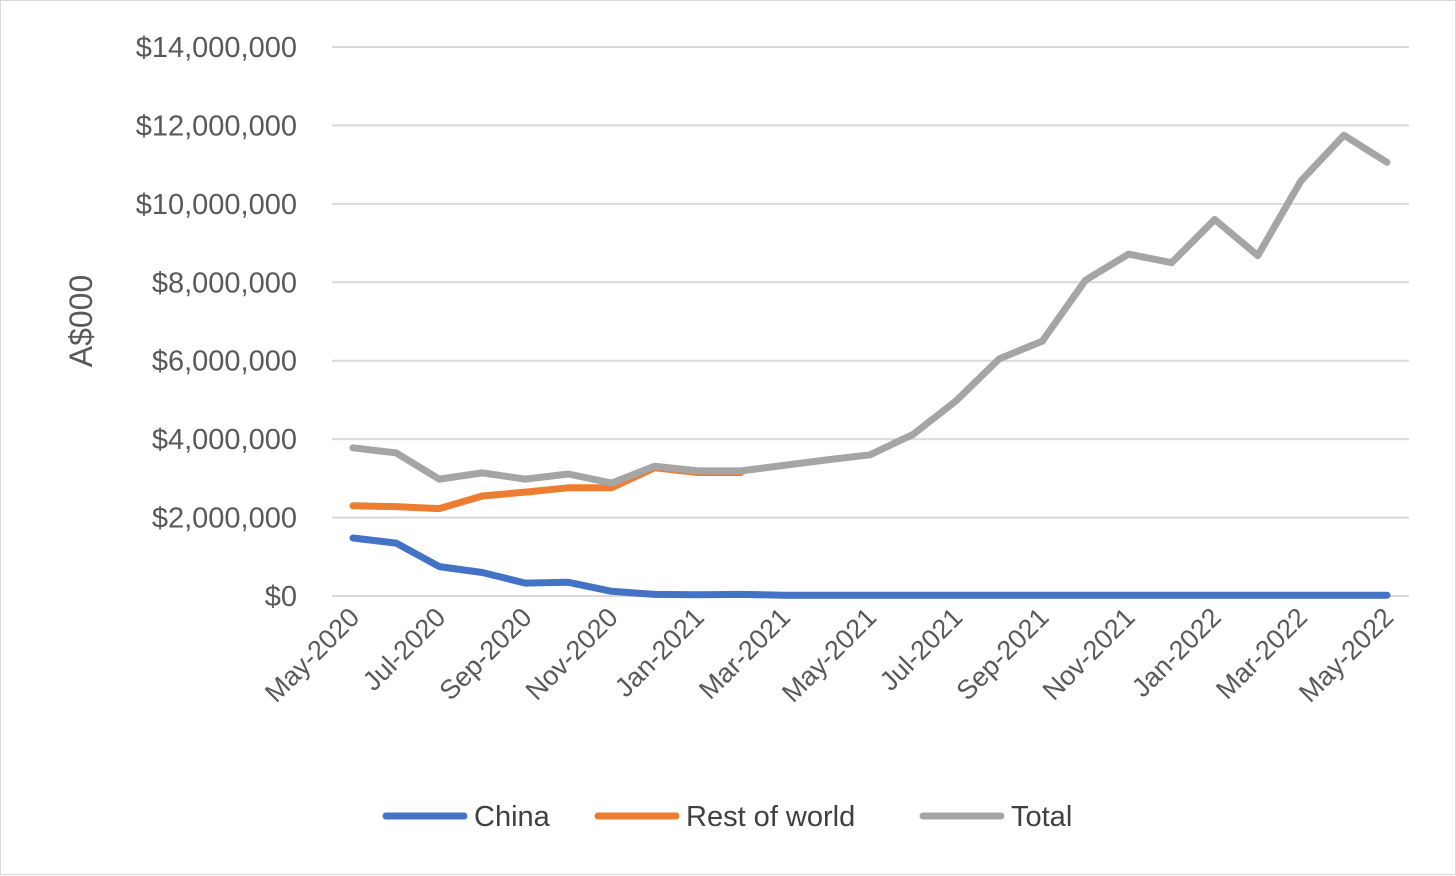  What do you see at coordinates (224, 440) in the screenshot?
I see `y-tick-label: $4,000,000` at bounding box center [224, 440].